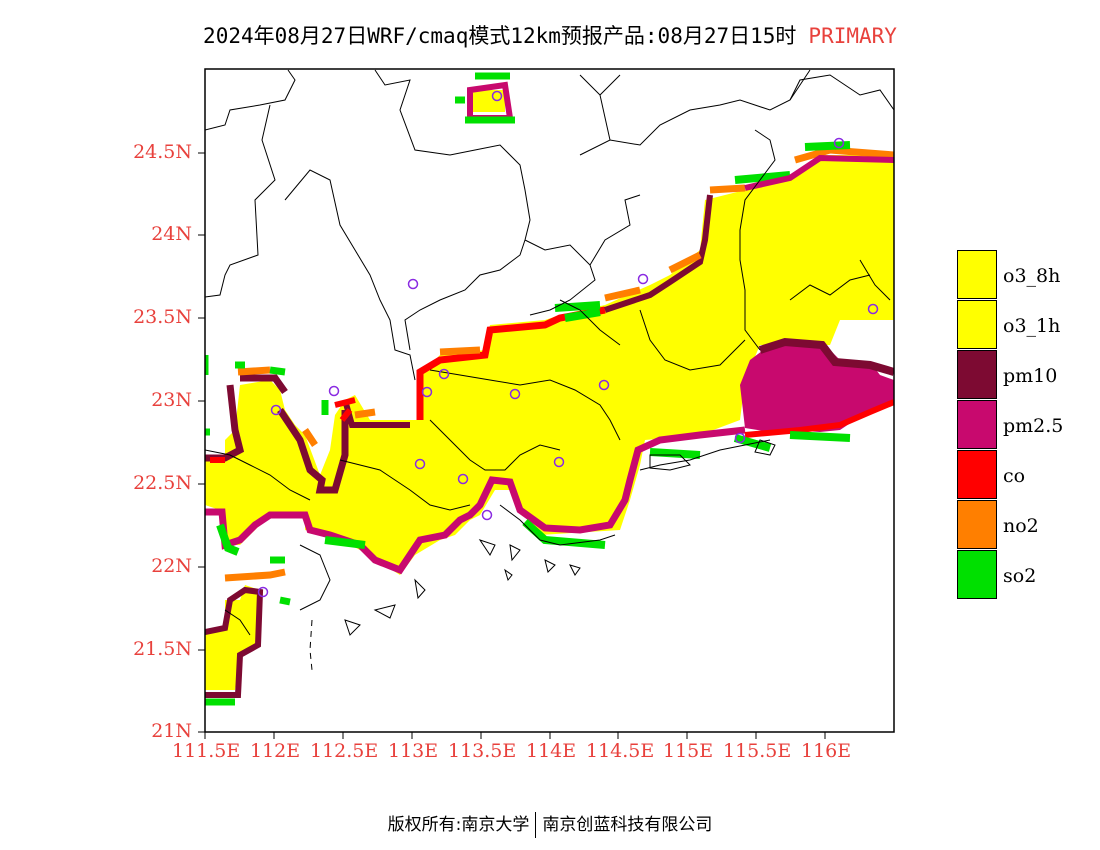  I want to click on legend-swatch-no2, so click(977, 524).